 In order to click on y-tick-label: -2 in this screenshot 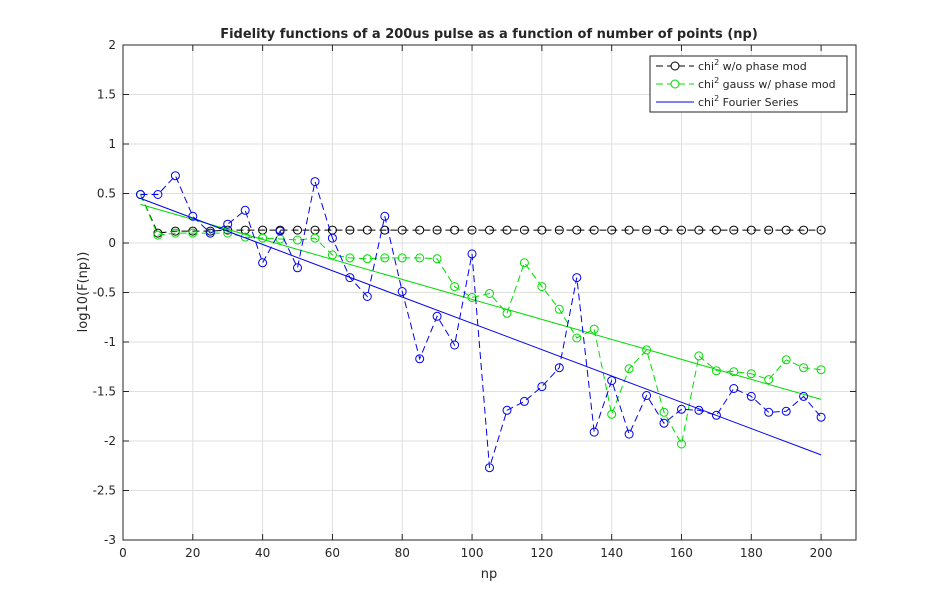, I will do `click(110, 441)`.